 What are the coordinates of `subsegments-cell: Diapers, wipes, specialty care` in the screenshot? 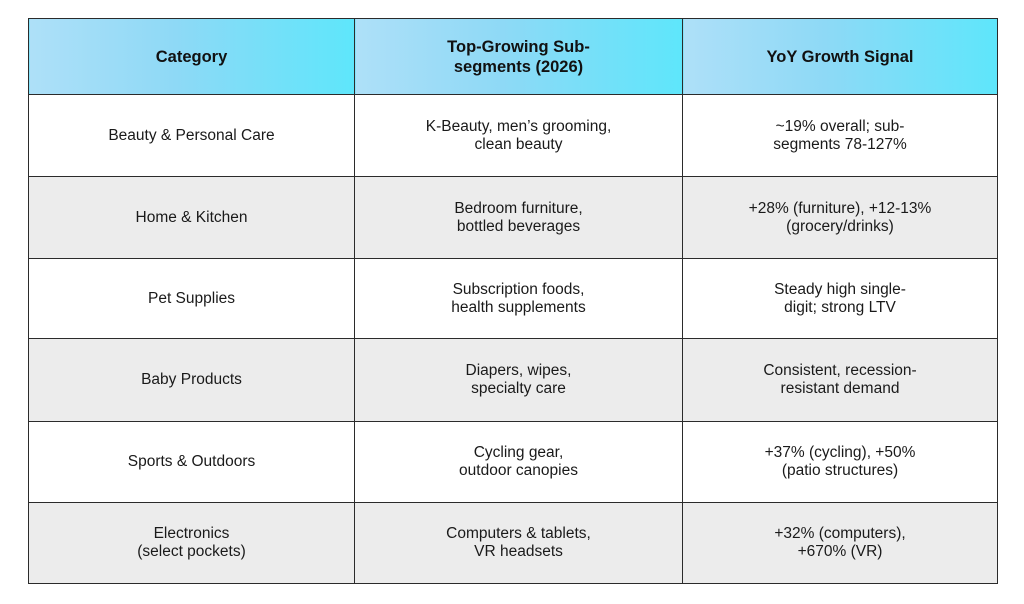 It's located at (518, 380).